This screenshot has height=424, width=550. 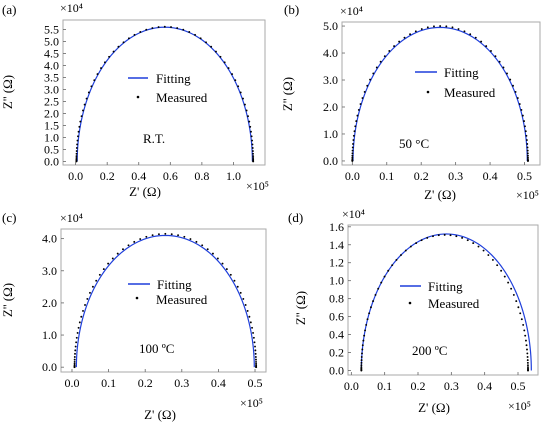 I want to click on x-tick-label: 0.8, so click(x=201, y=176).